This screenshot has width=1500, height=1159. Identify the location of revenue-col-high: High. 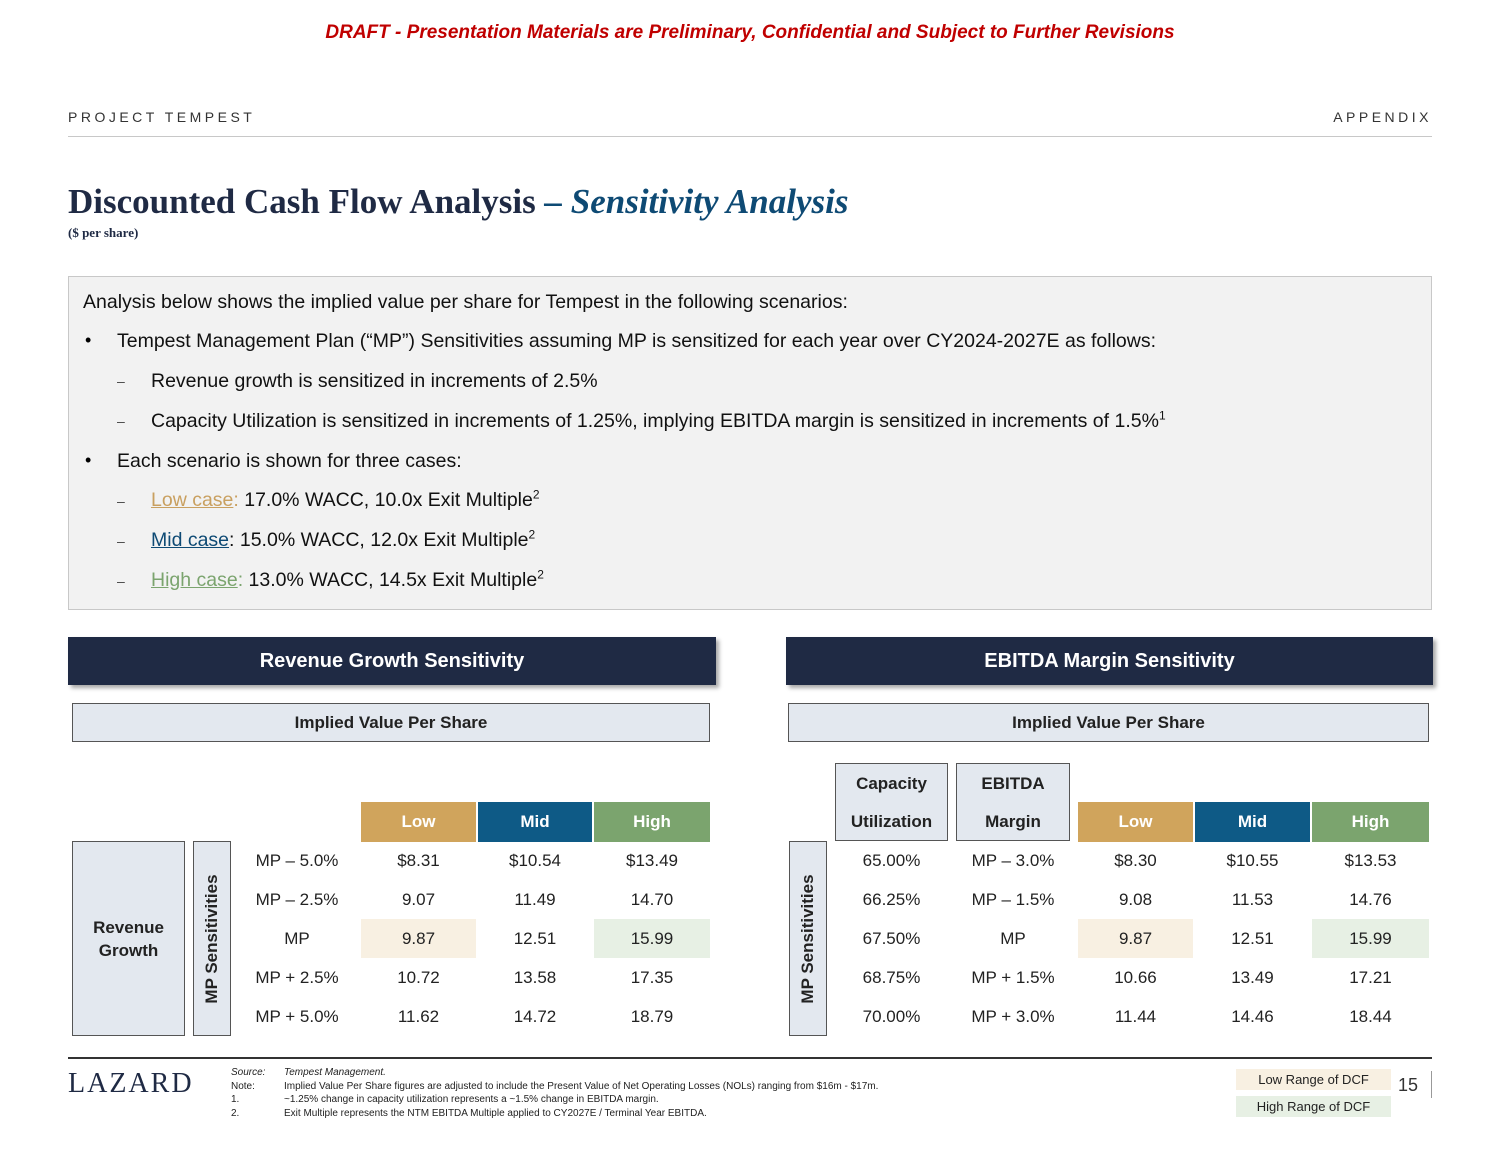
(652, 822).